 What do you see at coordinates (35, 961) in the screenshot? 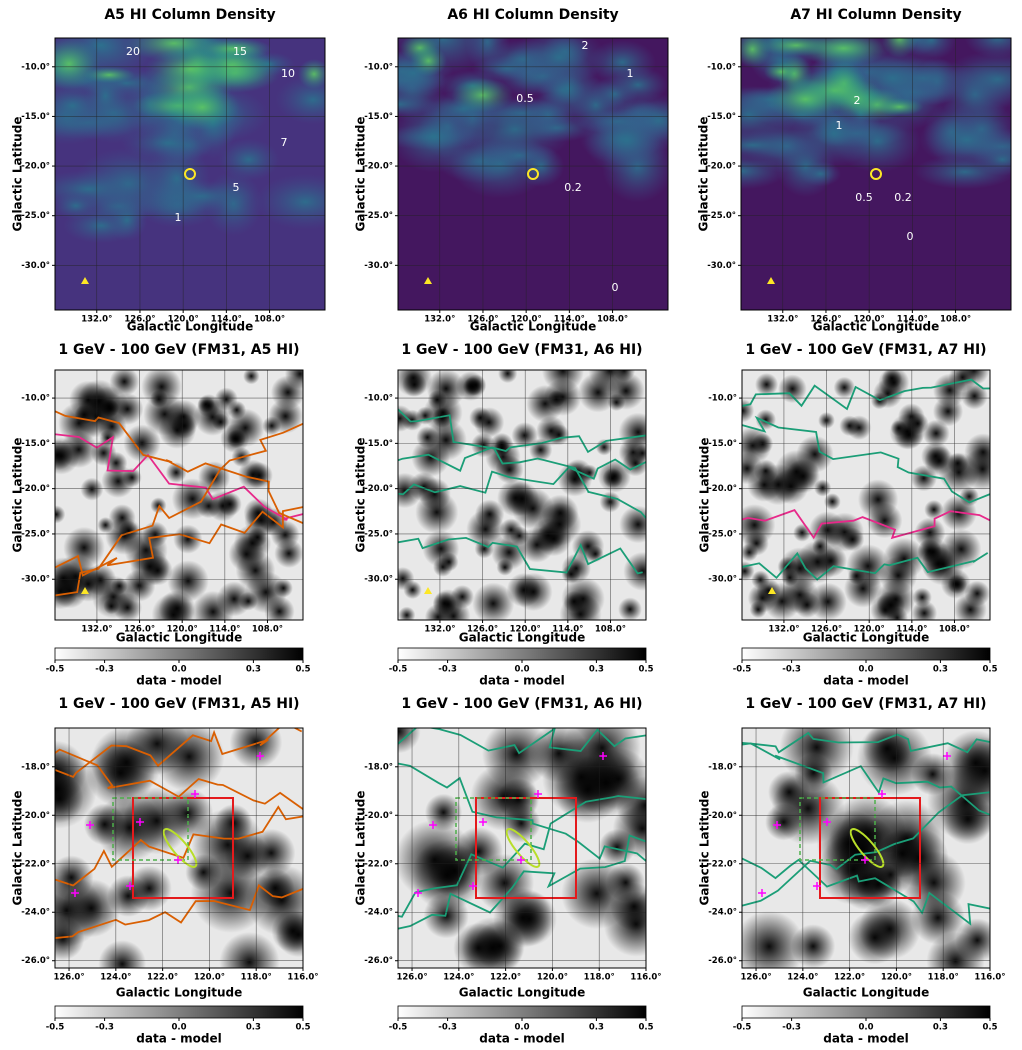
I see `y-tick-label: -26.0°` at bounding box center [35, 961].